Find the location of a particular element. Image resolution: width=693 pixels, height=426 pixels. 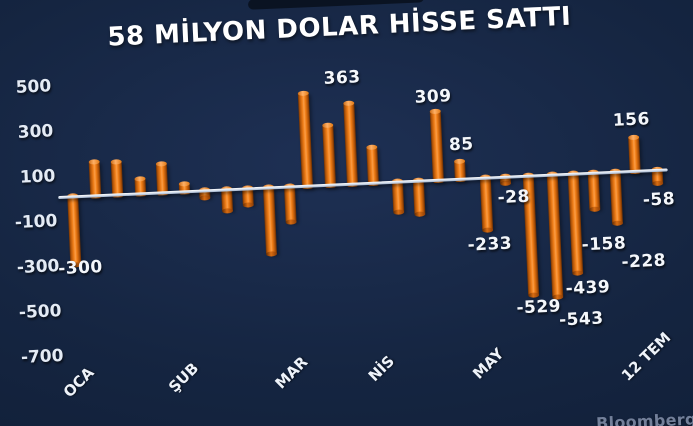

y-axis-tick: 300 is located at coordinates (35, 131).